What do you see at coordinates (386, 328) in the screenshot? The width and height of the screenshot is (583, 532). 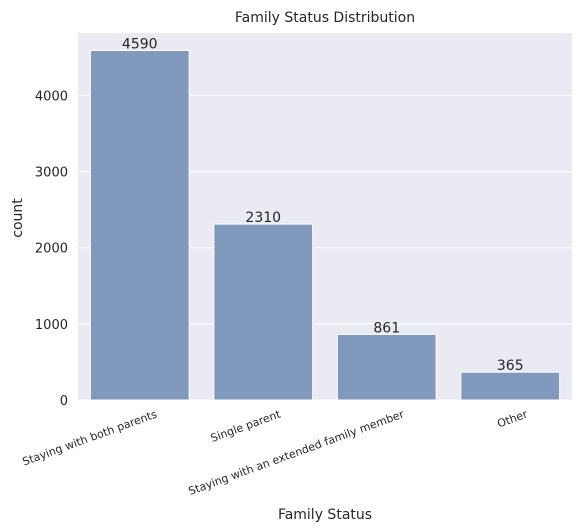 I see `data-label: 861` at bounding box center [386, 328].